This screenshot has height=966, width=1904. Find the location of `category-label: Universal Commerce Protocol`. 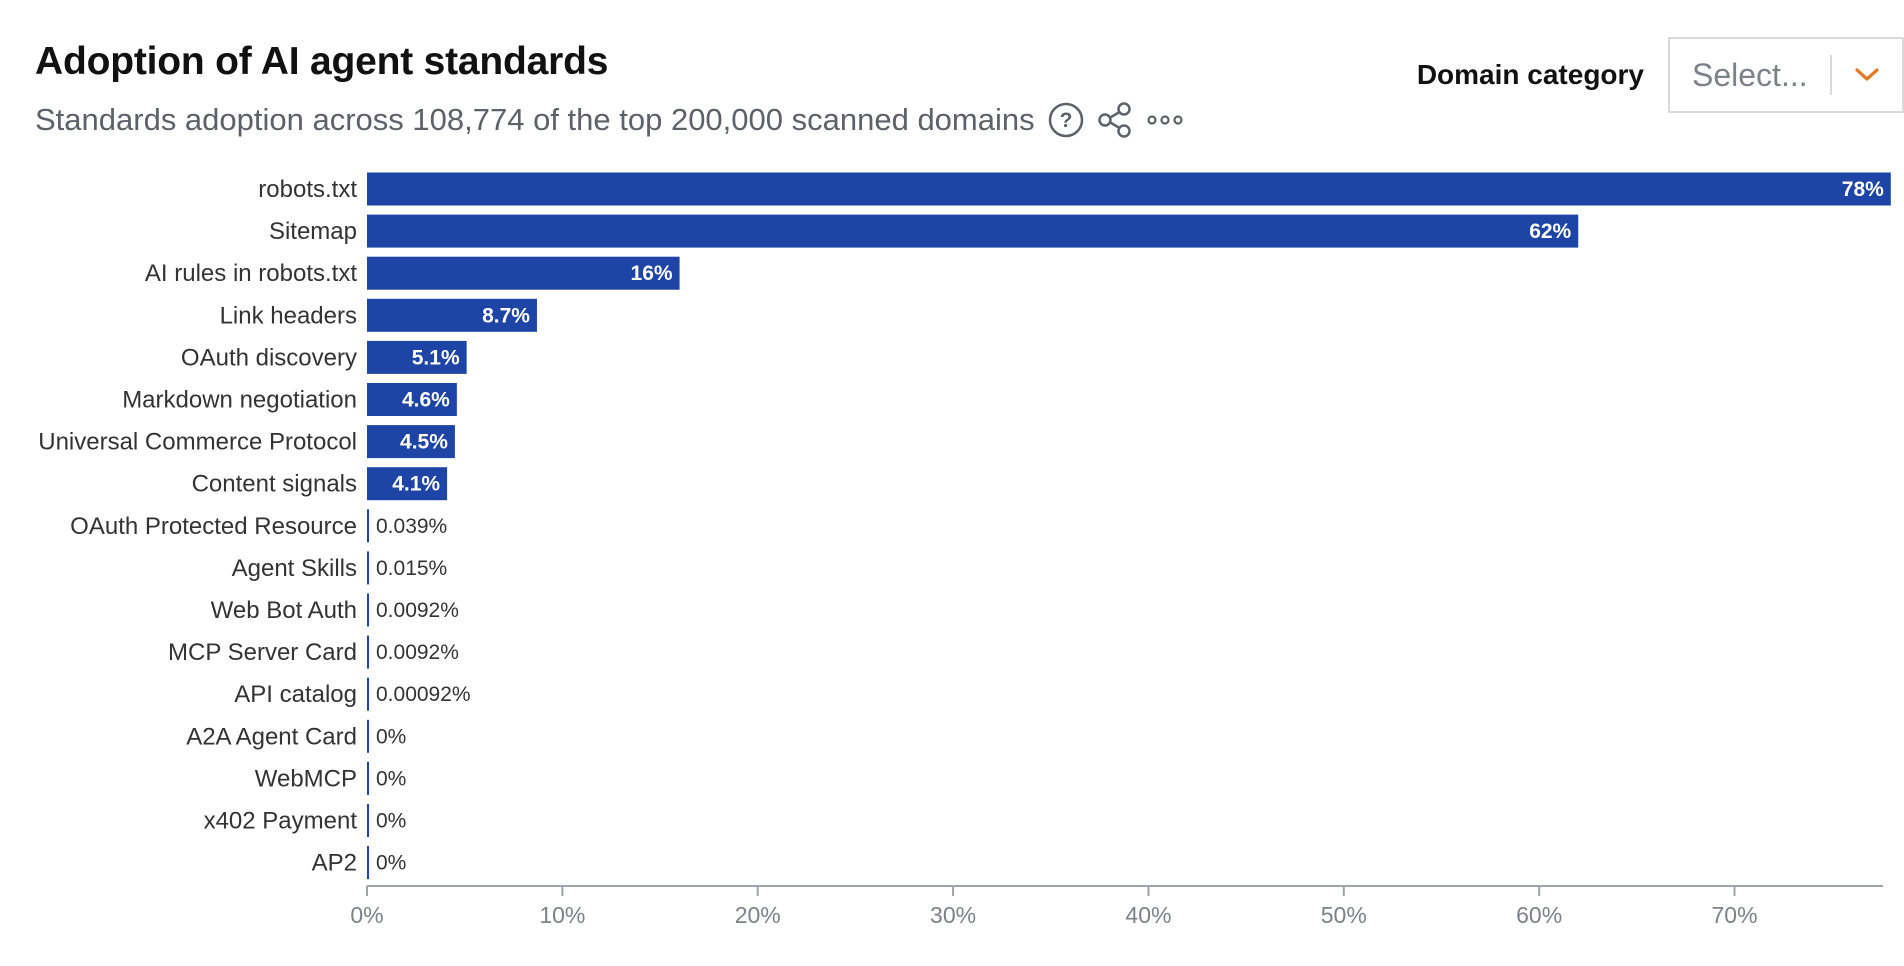

category-label: Universal Commerce Protocol is located at coordinates (197, 442).